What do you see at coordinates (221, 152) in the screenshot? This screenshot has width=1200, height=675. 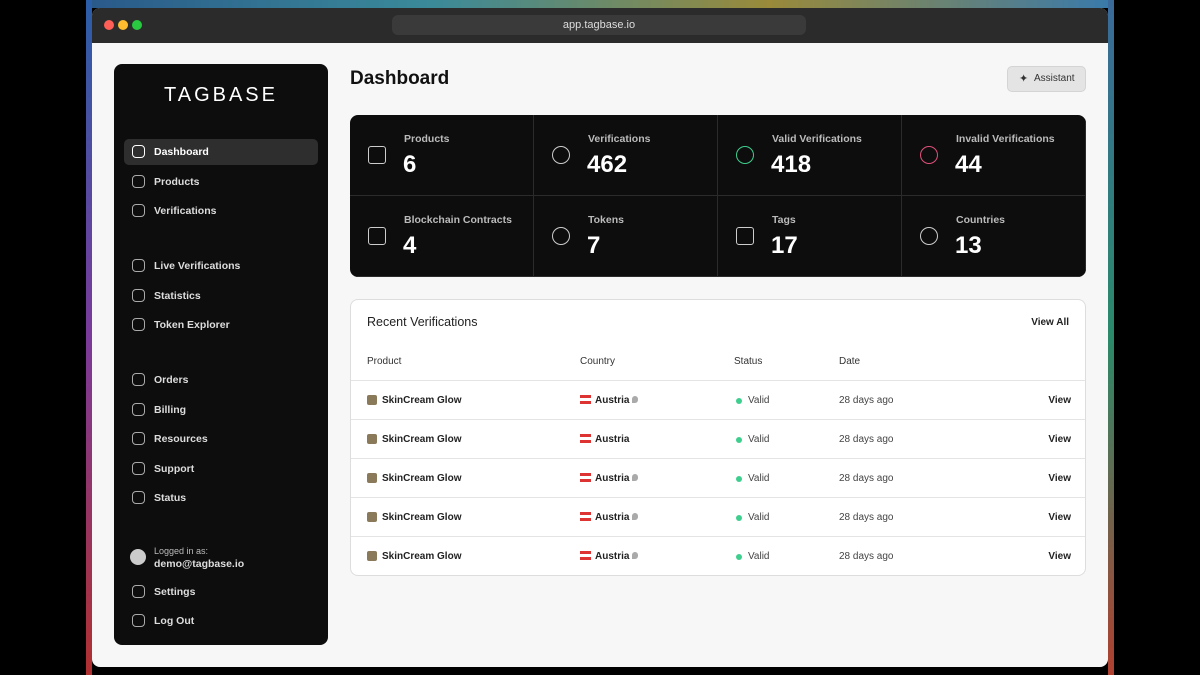 I see `nav-item: Dashboard` at bounding box center [221, 152].